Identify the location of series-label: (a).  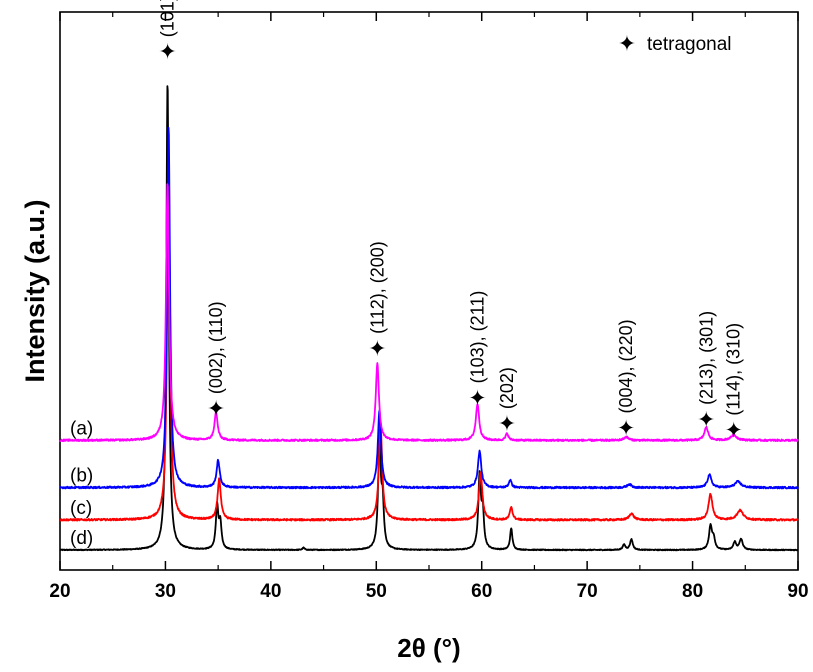
(81, 428).